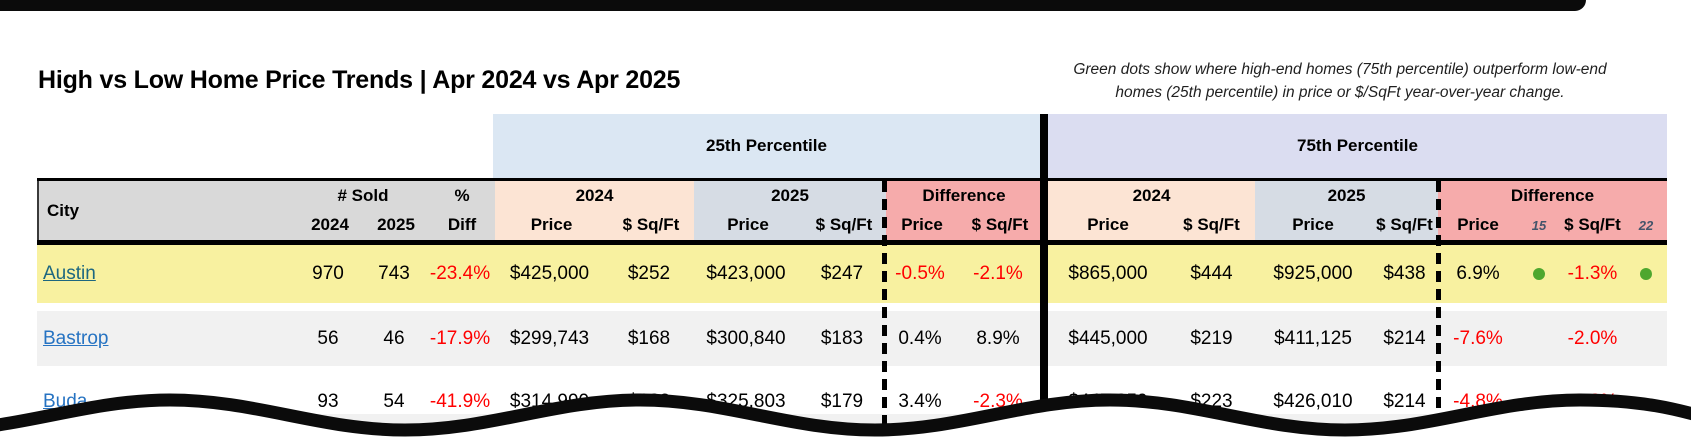 The width and height of the screenshot is (1691, 441). Describe the element at coordinates (394, 273) in the screenshot. I see `cell-sold-2025: 743` at that location.